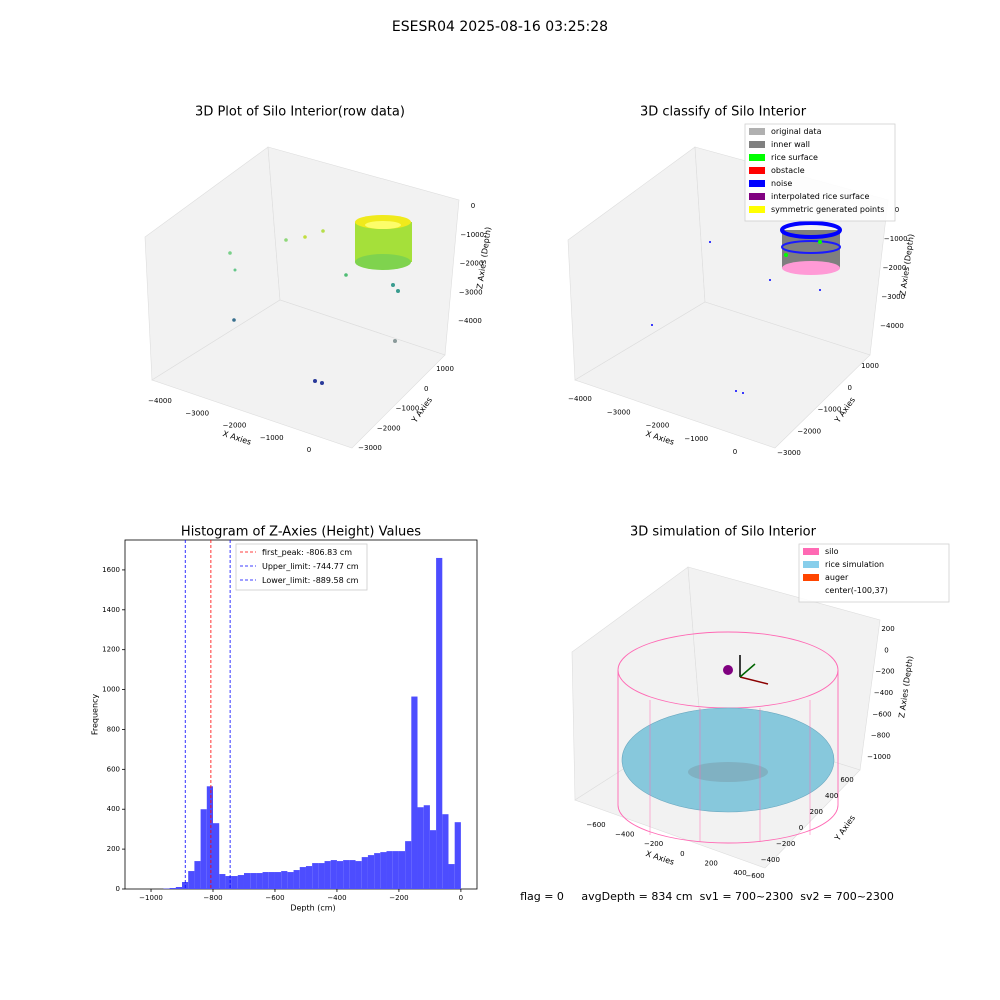 The width and height of the screenshot is (1000, 1000). What do you see at coordinates (880, 736) in the screenshot?
I see `z-tick-label: −800` at bounding box center [880, 736].